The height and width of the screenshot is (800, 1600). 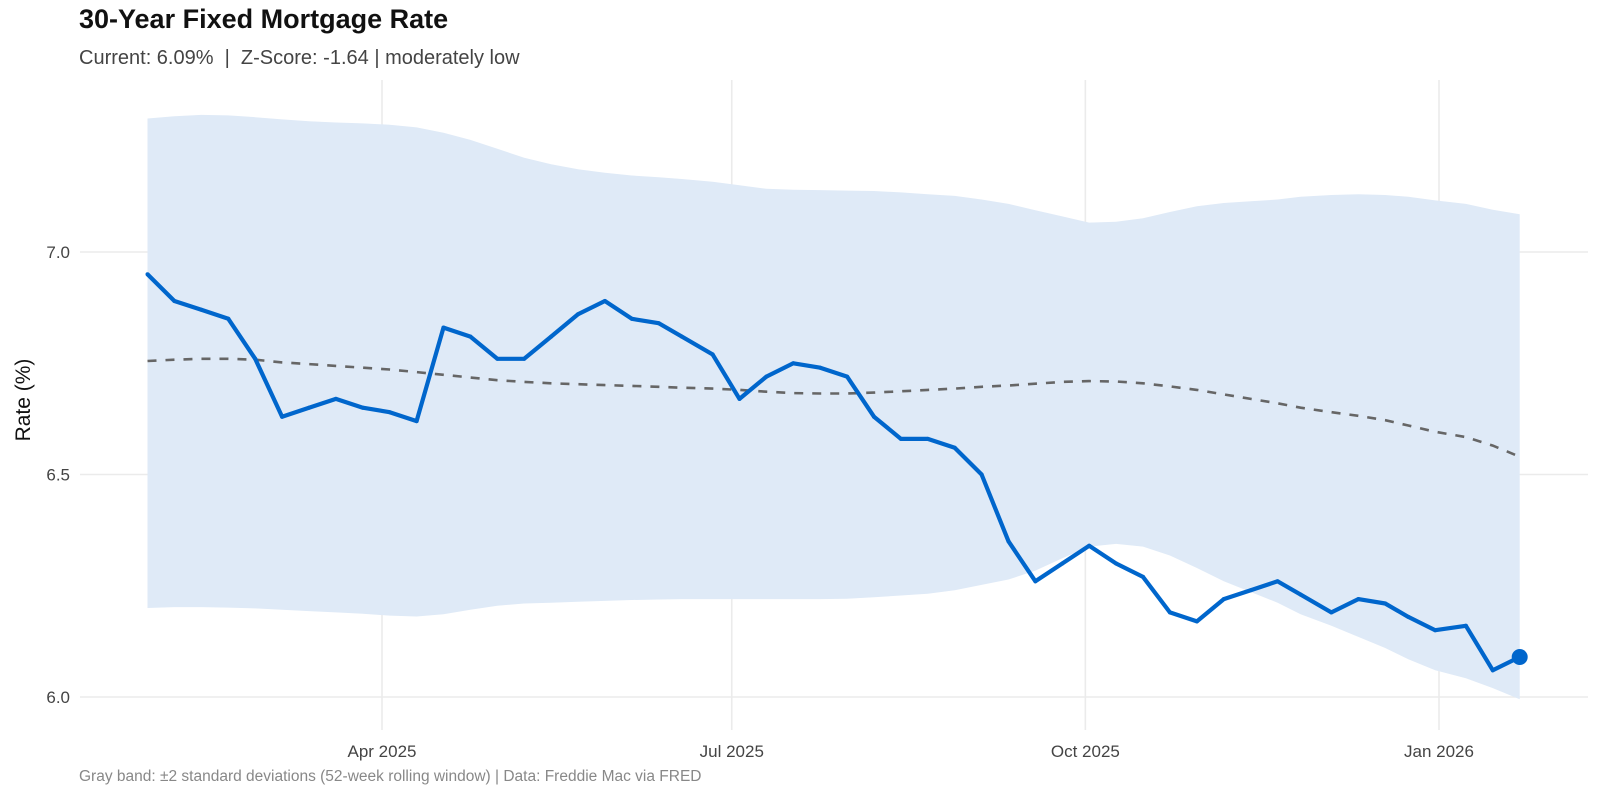 I want to click on rolling-mean-line, so click(x=834, y=407).